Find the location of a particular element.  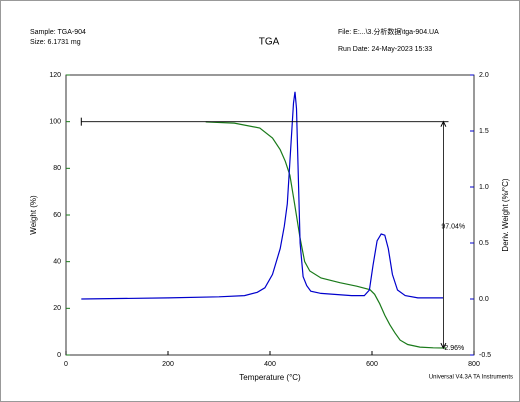

y-tick-label: 60 is located at coordinates (57, 215).